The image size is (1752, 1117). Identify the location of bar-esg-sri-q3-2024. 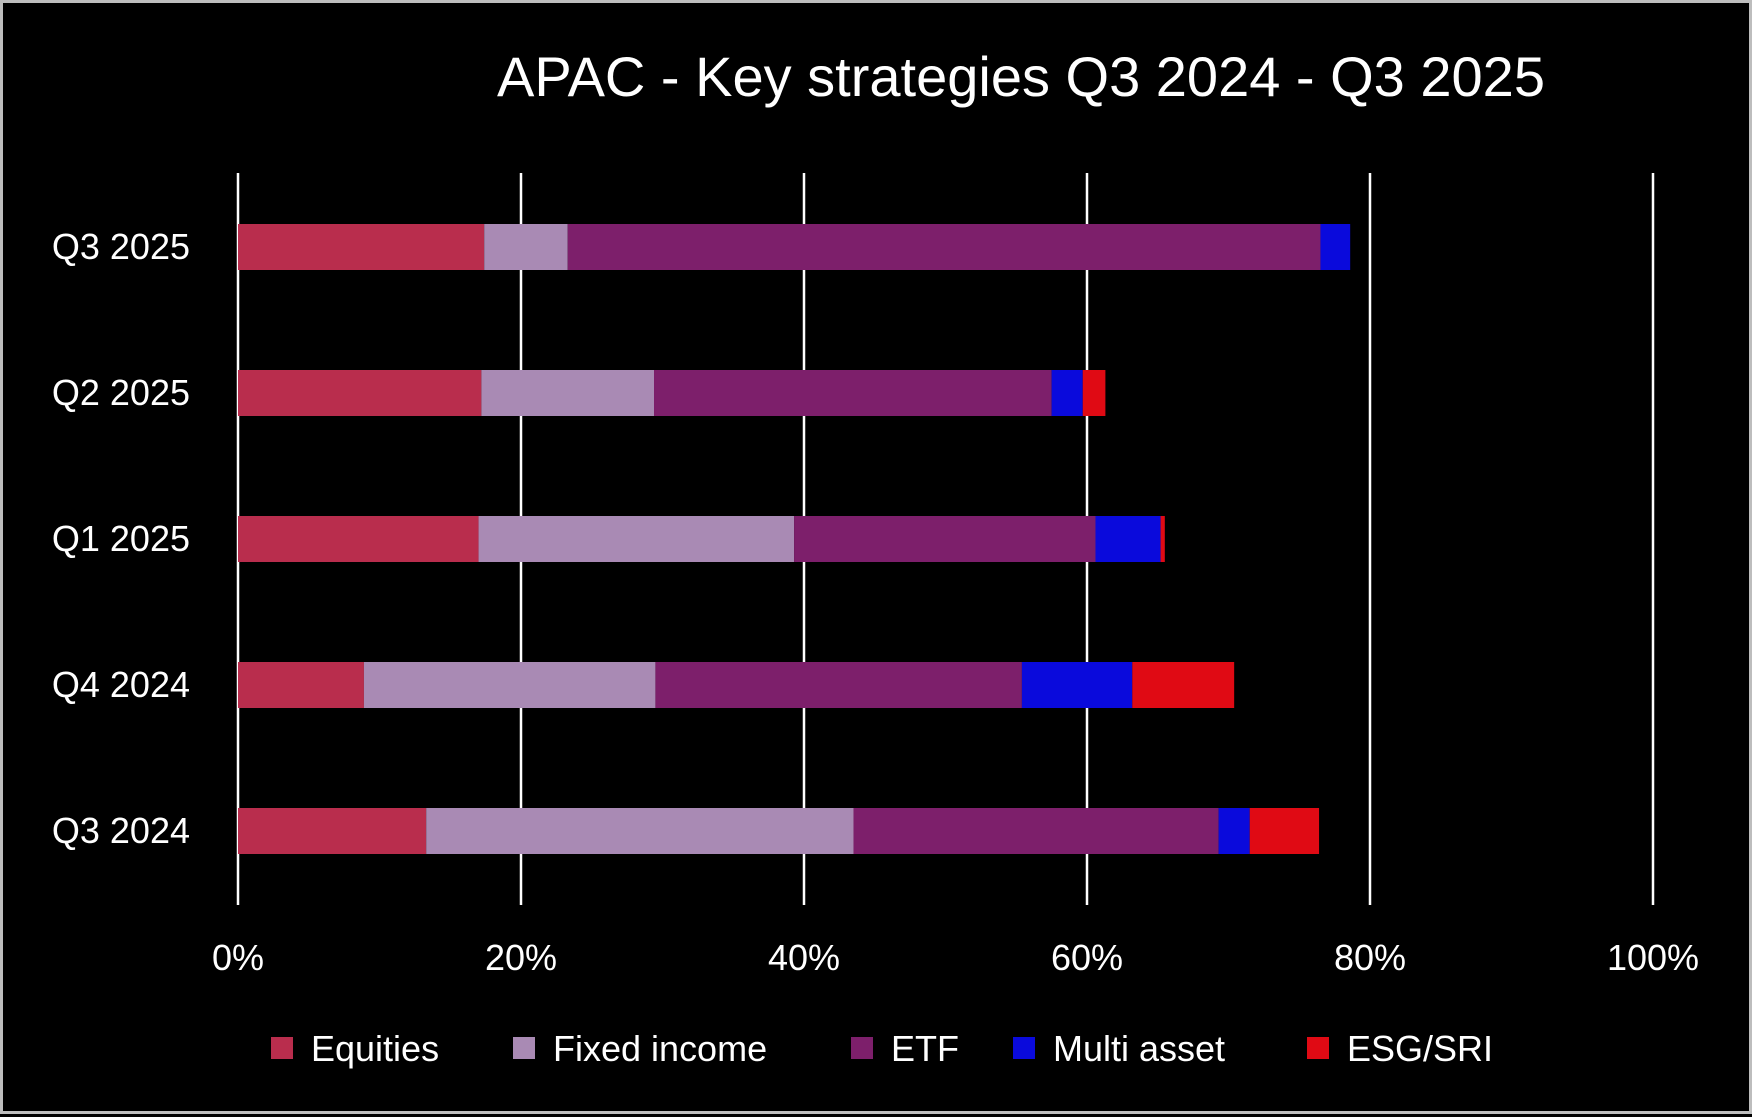
(1284, 831).